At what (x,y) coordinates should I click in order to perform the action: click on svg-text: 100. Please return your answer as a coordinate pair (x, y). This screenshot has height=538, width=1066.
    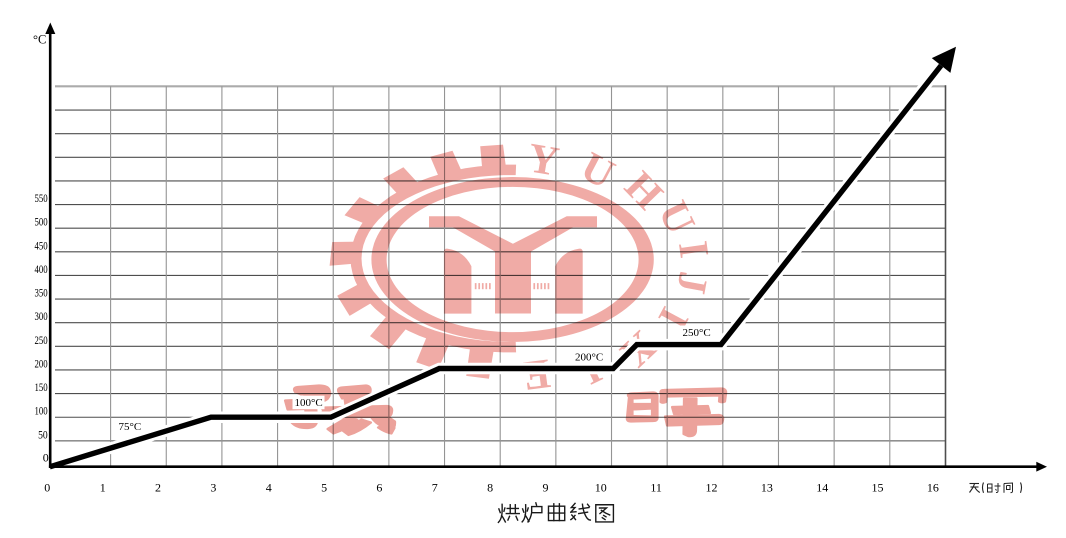
    Looking at the image, I should click on (41, 411).